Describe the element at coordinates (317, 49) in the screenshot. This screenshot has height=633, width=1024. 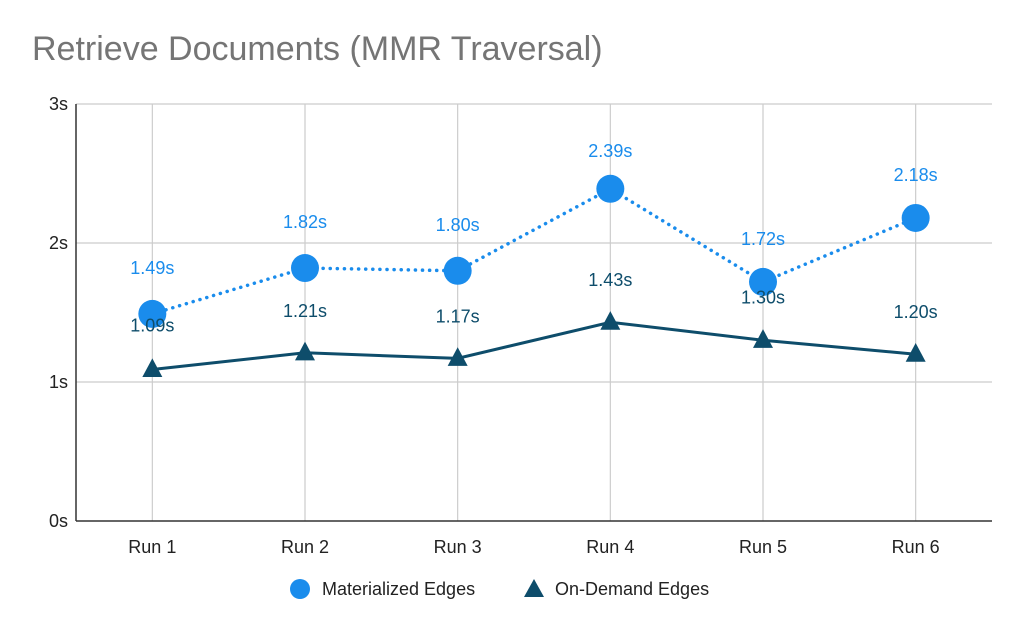
I see `chart-title: Retrieve Documents (MMR Traversal)` at that location.